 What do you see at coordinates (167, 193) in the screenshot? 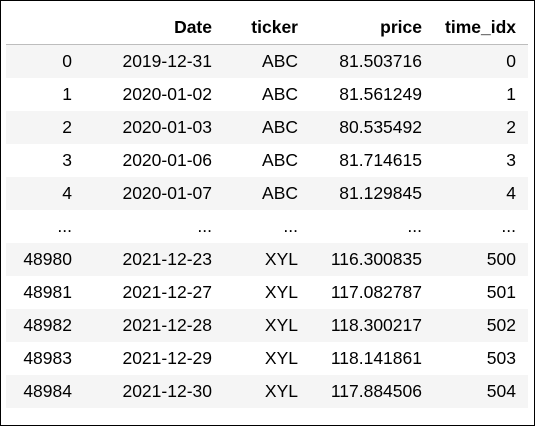
I see `date-cell: 2020-01-07` at bounding box center [167, 193].